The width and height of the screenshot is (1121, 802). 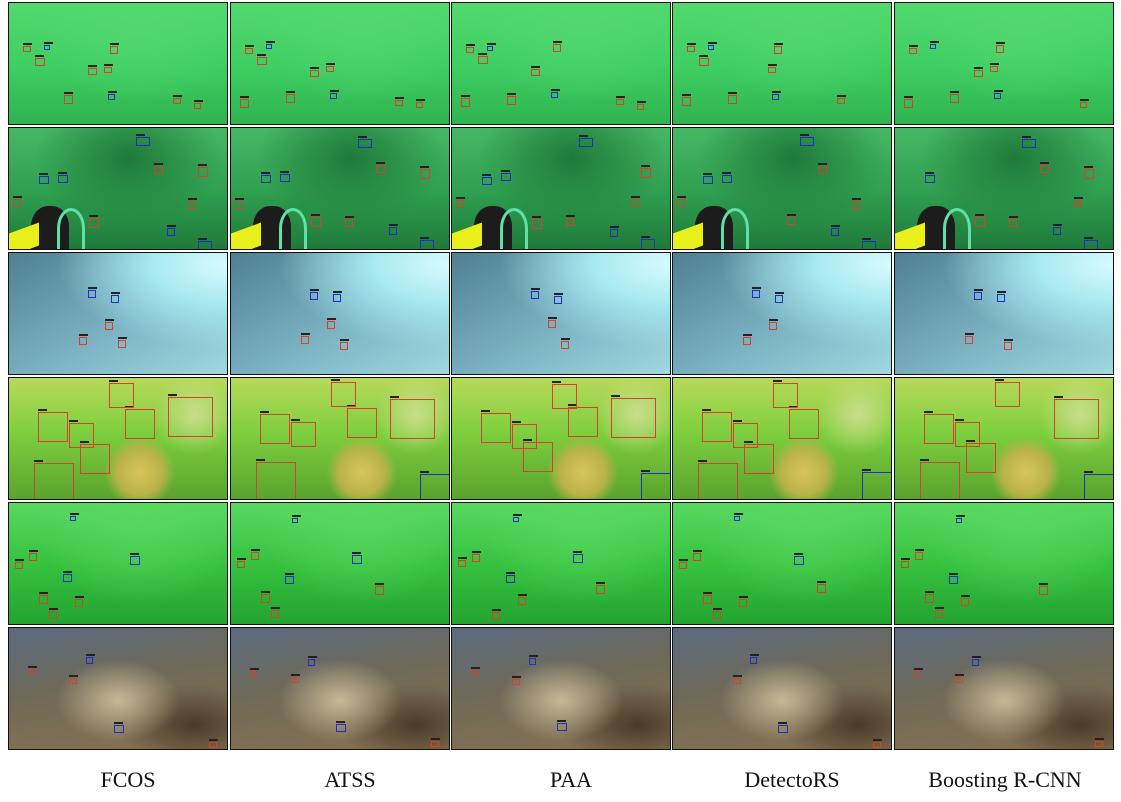 What do you see at coordinates (340, 188) in the screenshot?
I see `image-r2-atss` at bounding box center [340, 188].